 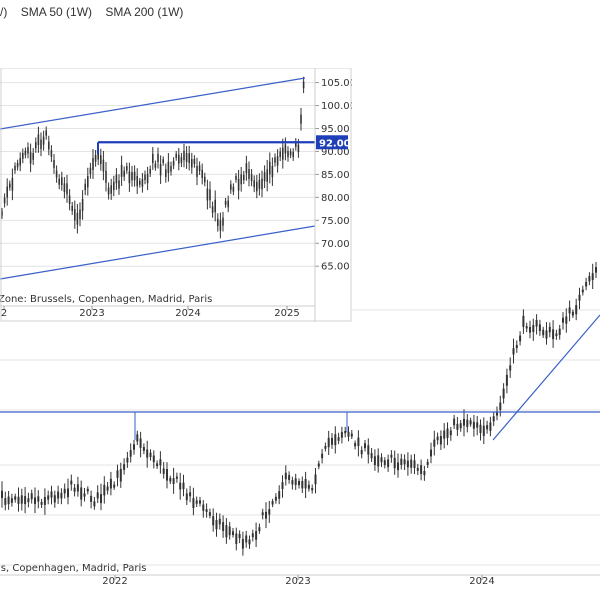 I want to click on main-x-tick-label: 2022, so click(x=114, y=581).